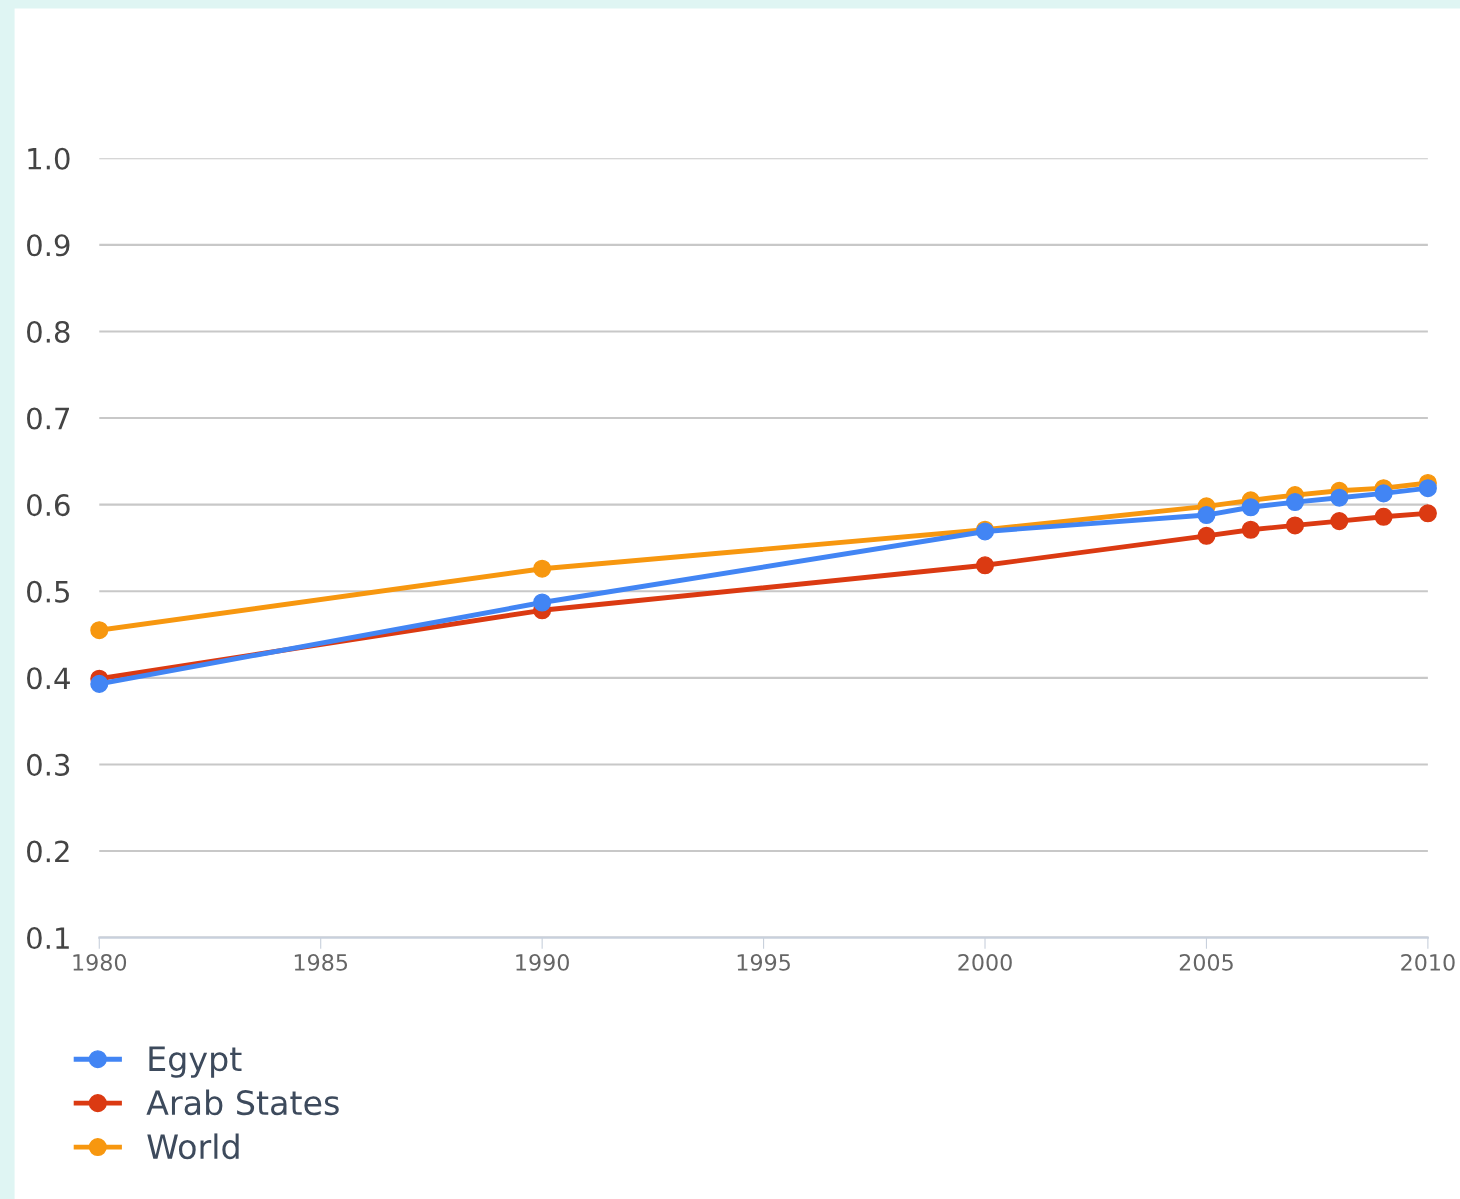 The height and width of the screenshot is (1199, 1460). I want to click on x-tick-label: 2005, so click(1206, 962).